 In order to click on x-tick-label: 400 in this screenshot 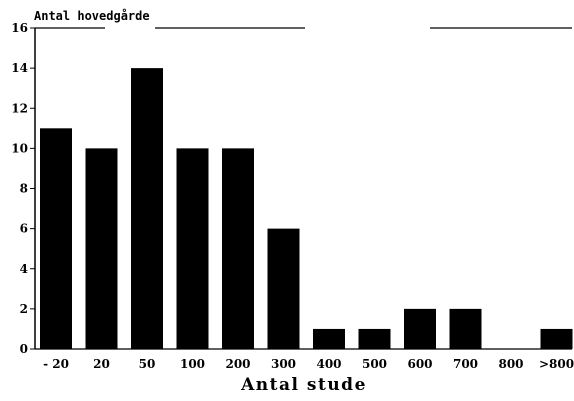, I will do `click(328, 364)`.